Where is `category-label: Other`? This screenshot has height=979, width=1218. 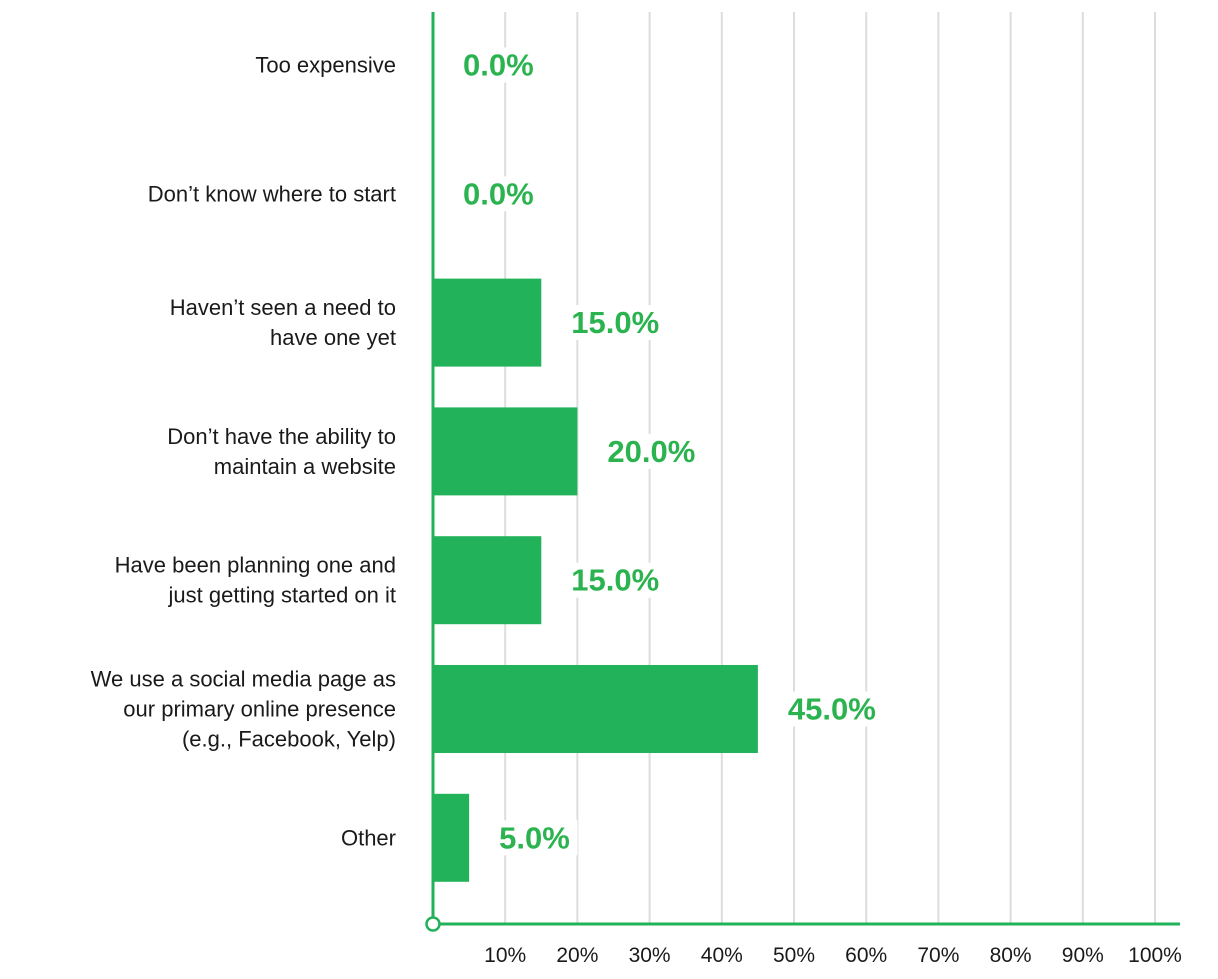 category-label: Other is located at coordinates (368, 837).